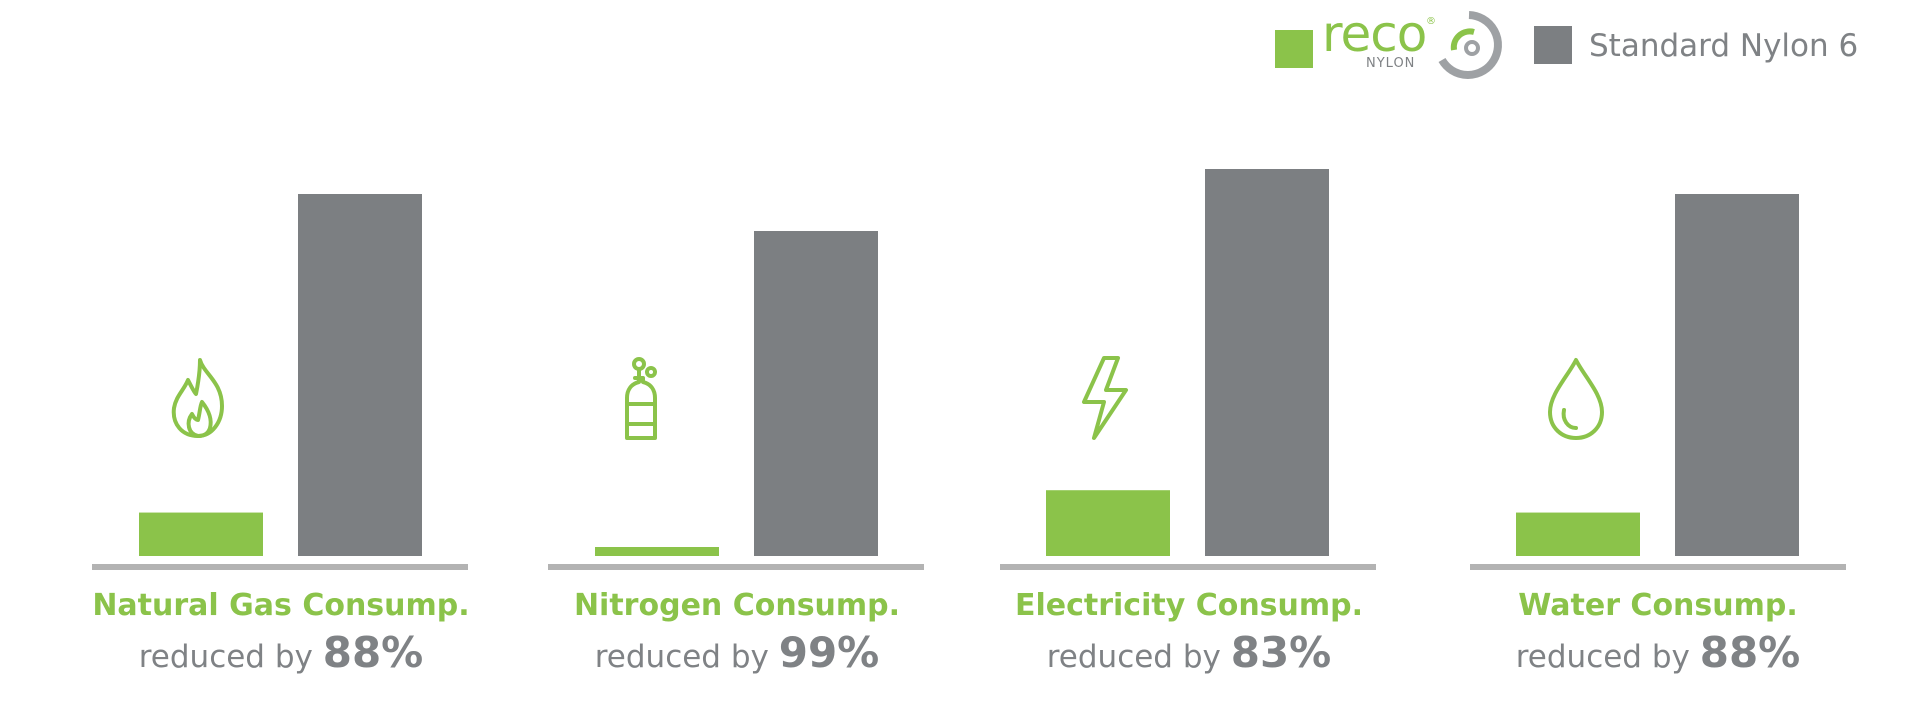 This screenshot has height=718, width=1920. I want to click on category-reduction-water: reduced by 88%, so click(1658, 652).